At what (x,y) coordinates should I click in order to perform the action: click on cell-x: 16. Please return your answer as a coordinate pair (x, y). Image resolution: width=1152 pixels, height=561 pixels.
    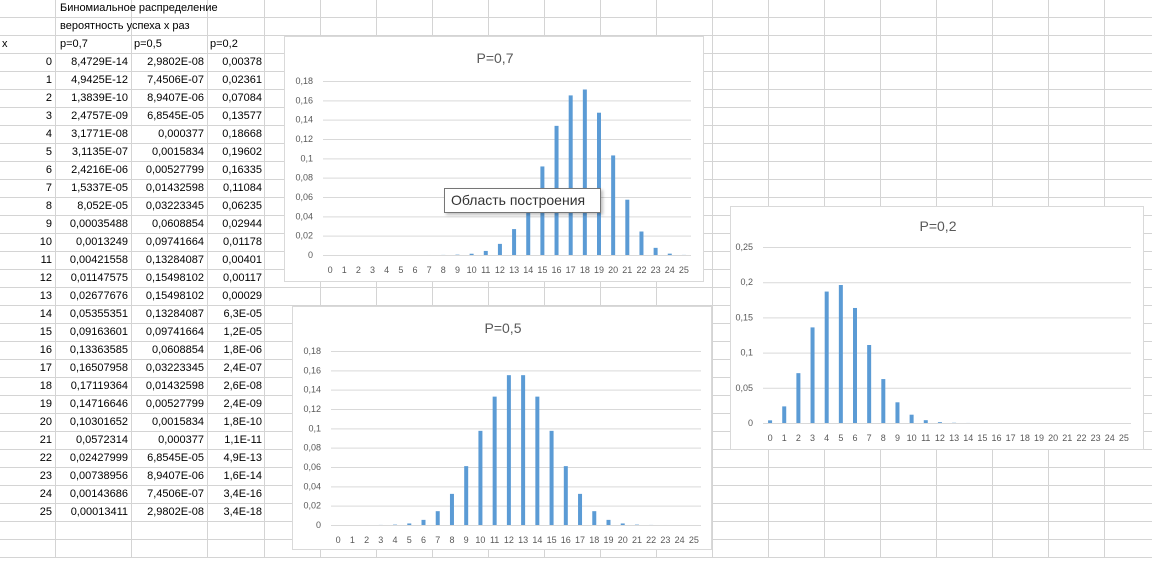
    Looking at the image, I should click on (26, 350).